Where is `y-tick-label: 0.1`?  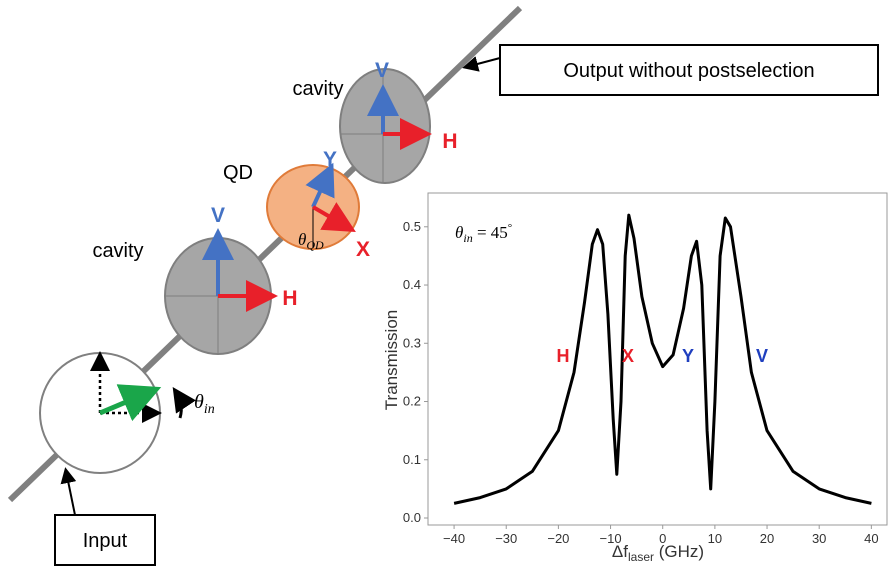
y-tick-label: 0.1 is located at coordinates (412, 459).